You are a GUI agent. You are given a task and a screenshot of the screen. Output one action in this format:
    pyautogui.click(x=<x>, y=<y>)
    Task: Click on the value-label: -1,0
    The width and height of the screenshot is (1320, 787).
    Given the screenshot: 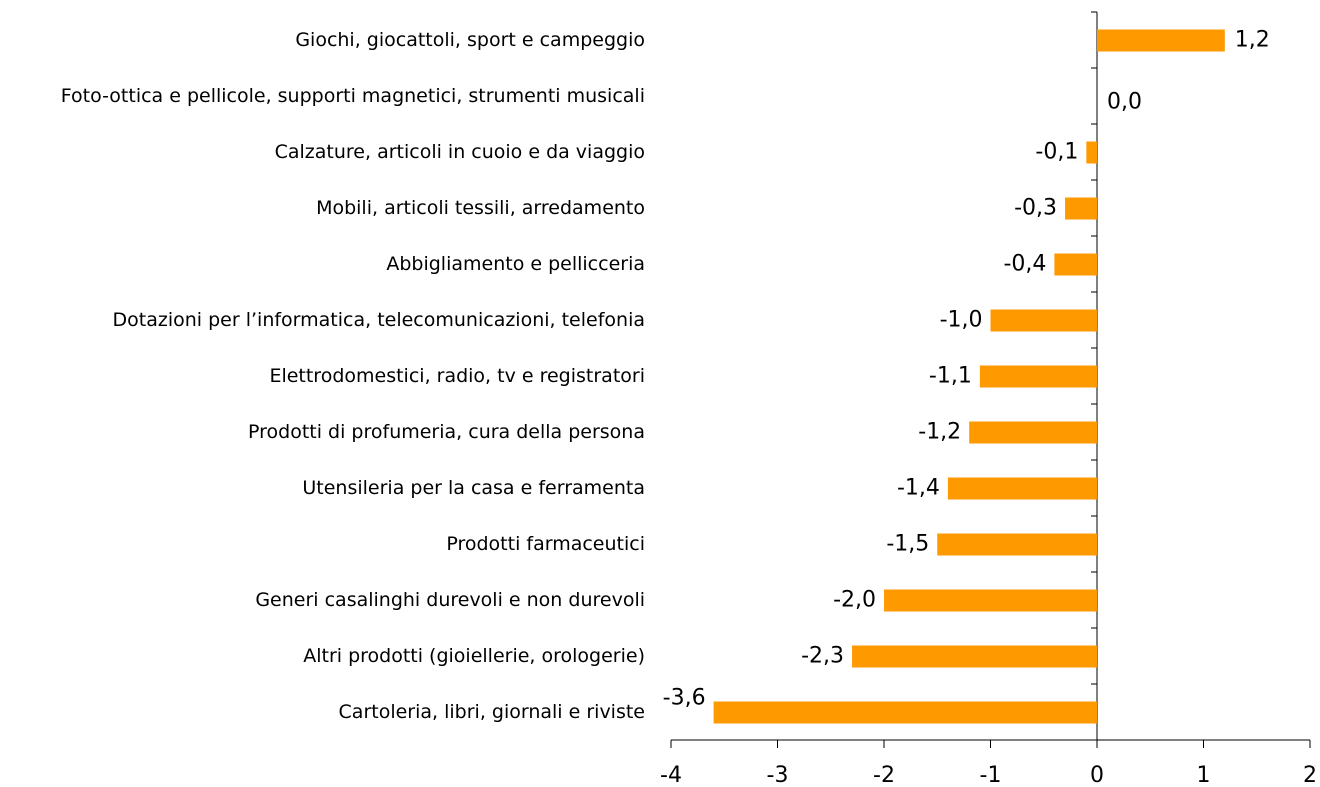 What is the action you would take?
    pyautogui.click(x=961, y=320)
    